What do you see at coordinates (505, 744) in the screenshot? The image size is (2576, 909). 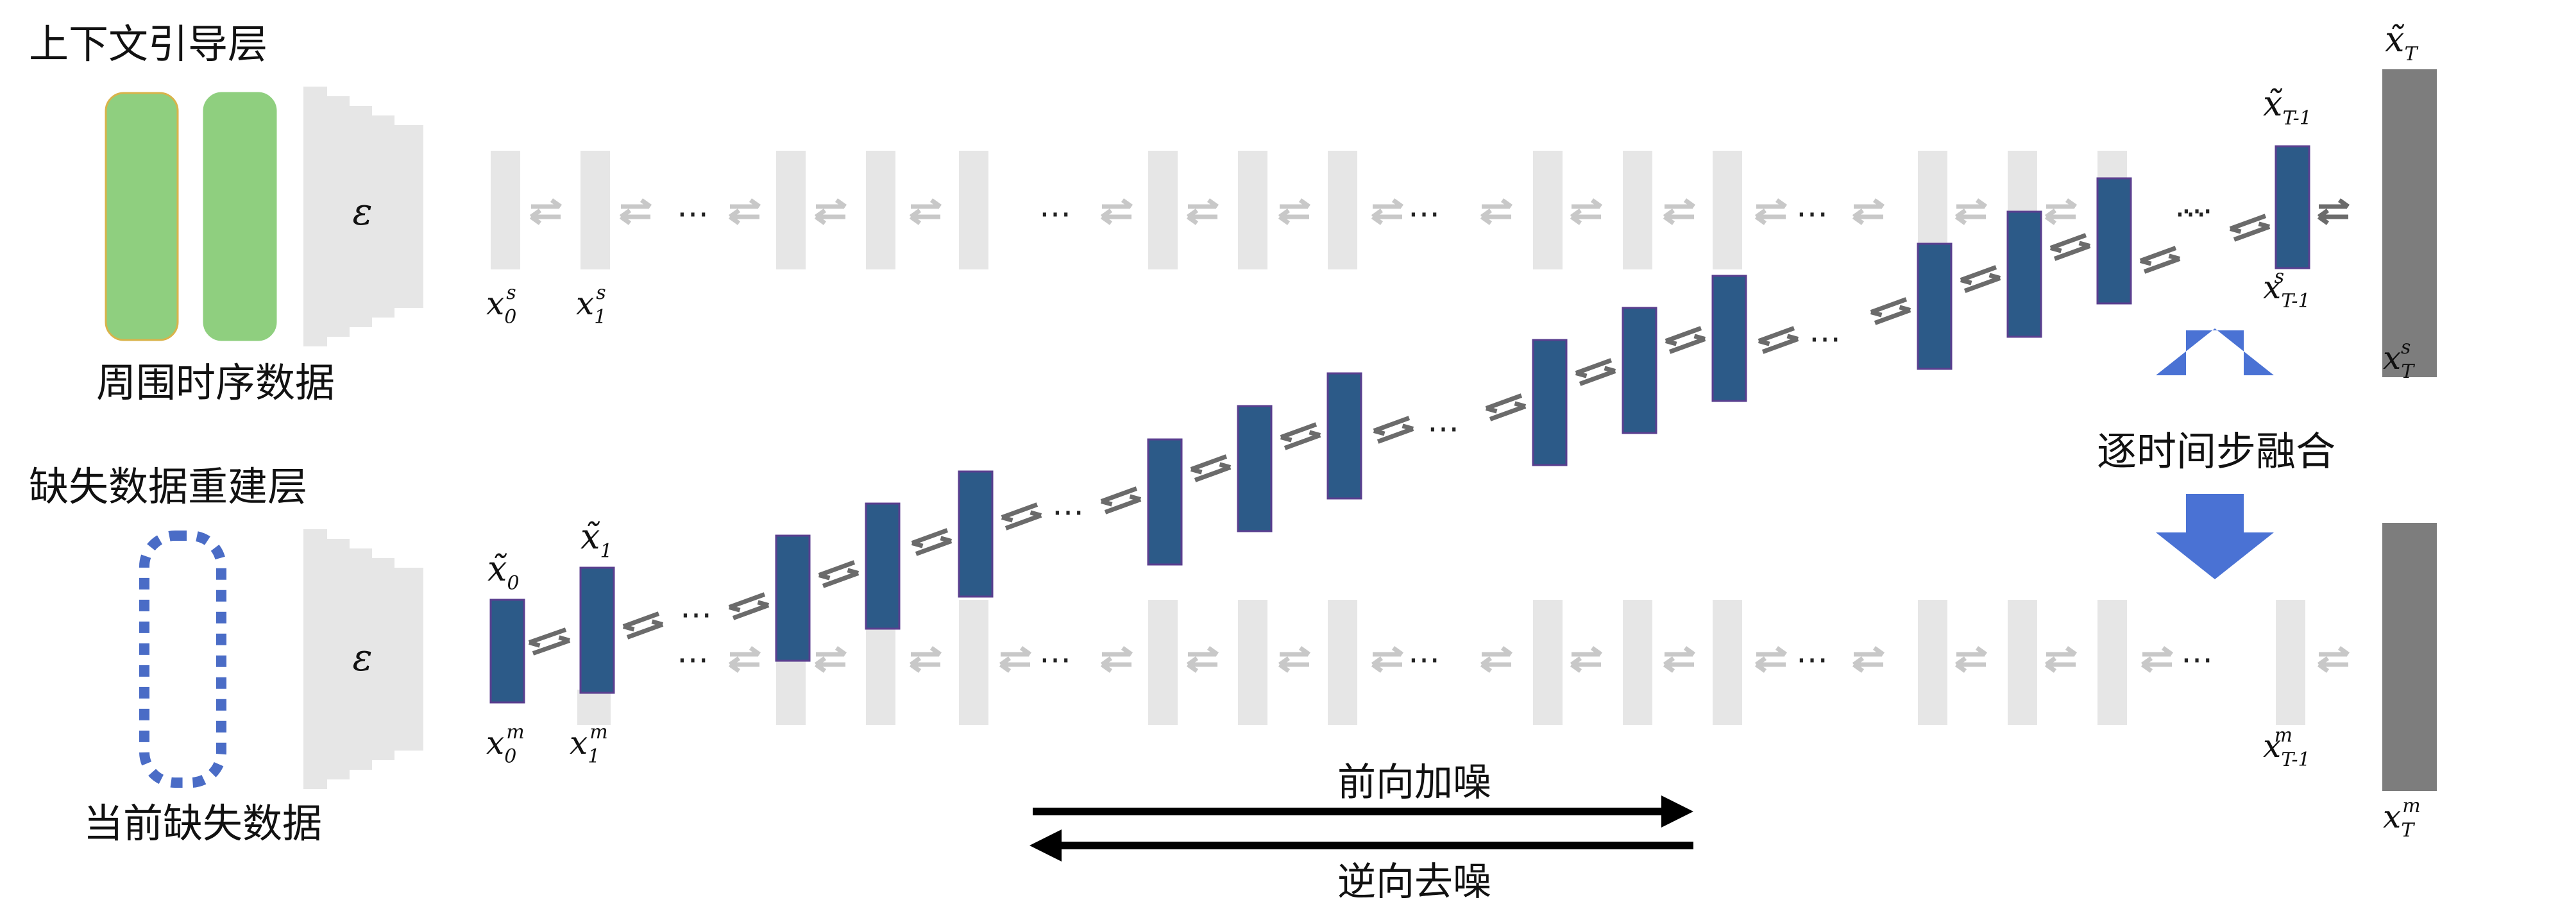 I see `label-xm0: x0m` at bounding box center [505, 744].